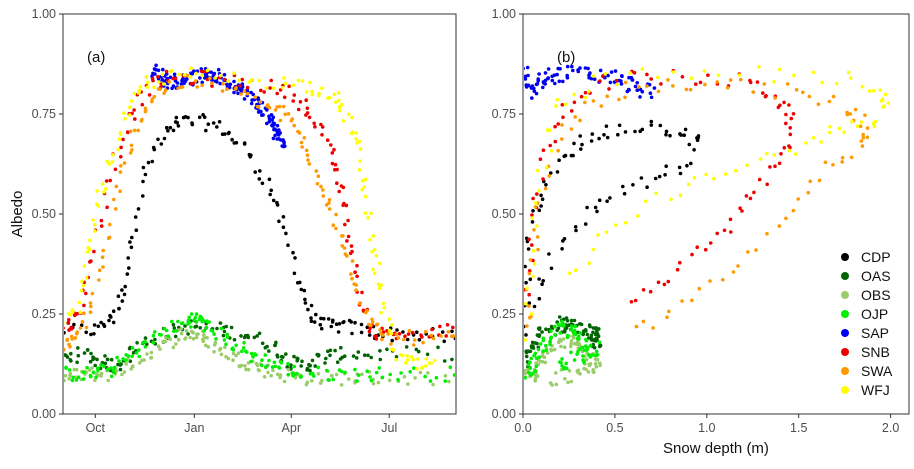 This screenshot has width=914, height=469. What do you see at coordinates (44, 314) in the screenshot?
I see `y-tick-label-a: 0.25` at bounding box center [44, 314].